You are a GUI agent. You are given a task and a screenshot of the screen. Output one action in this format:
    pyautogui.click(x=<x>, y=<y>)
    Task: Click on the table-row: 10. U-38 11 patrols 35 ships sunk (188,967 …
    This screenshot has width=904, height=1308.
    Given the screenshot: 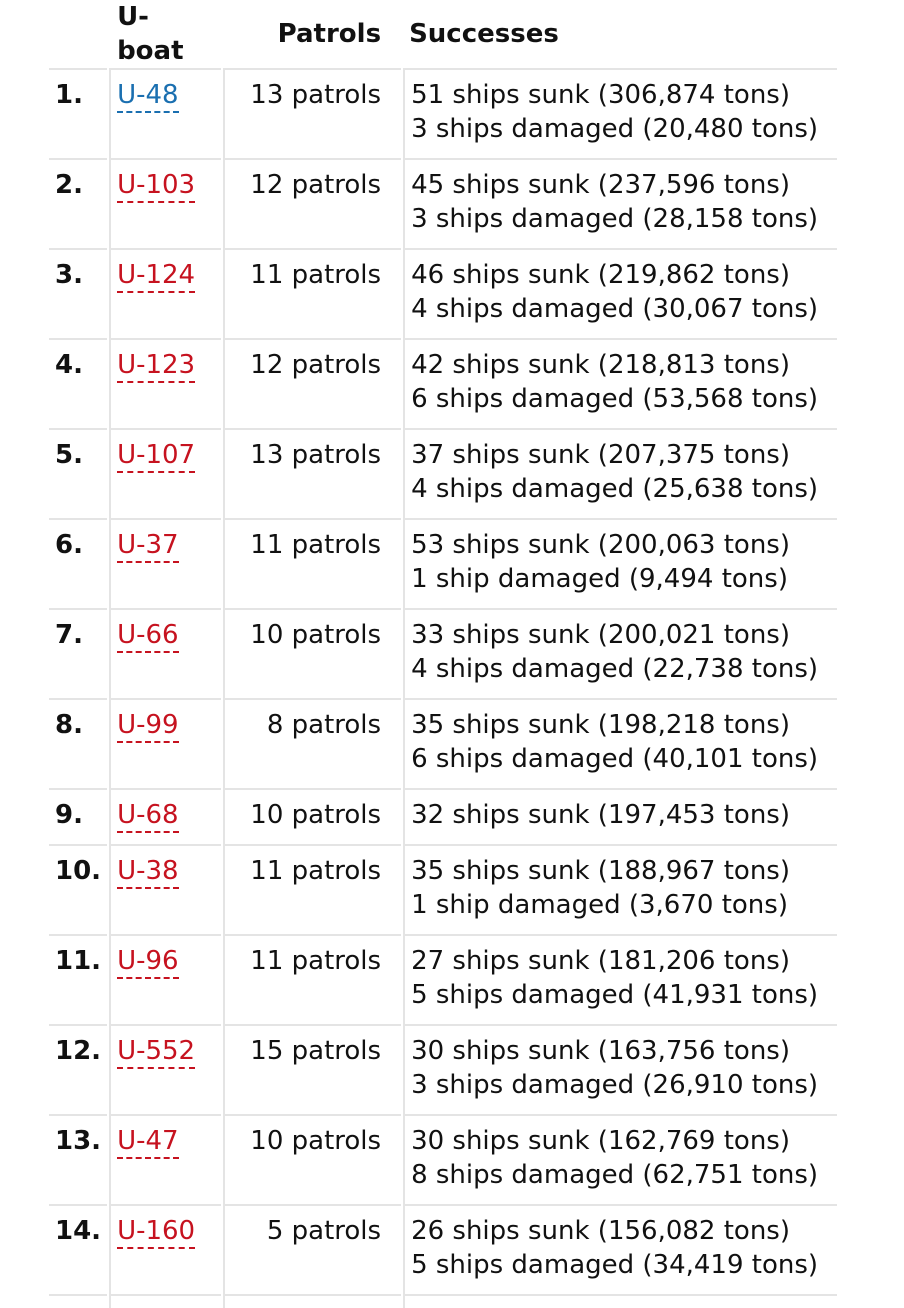 What is the action you would take?
    pyautogui.click(x=443, y=889)
    